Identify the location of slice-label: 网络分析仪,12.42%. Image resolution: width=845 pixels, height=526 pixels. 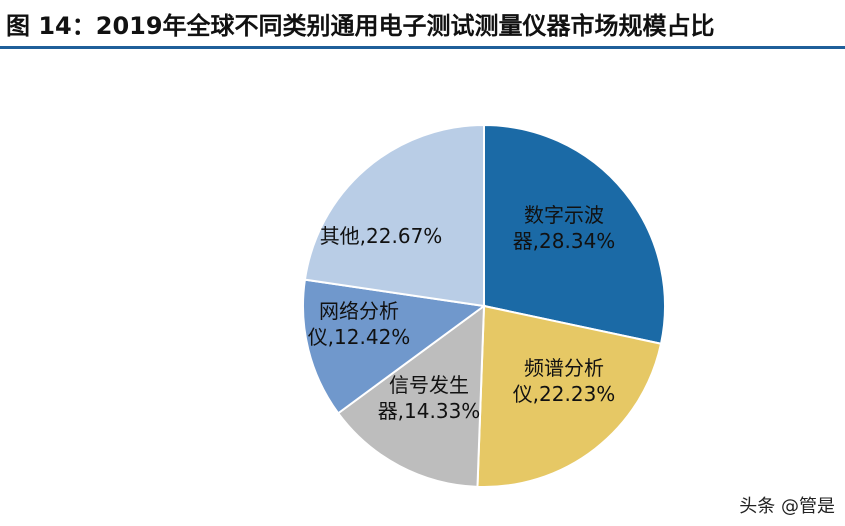
(359, 324).